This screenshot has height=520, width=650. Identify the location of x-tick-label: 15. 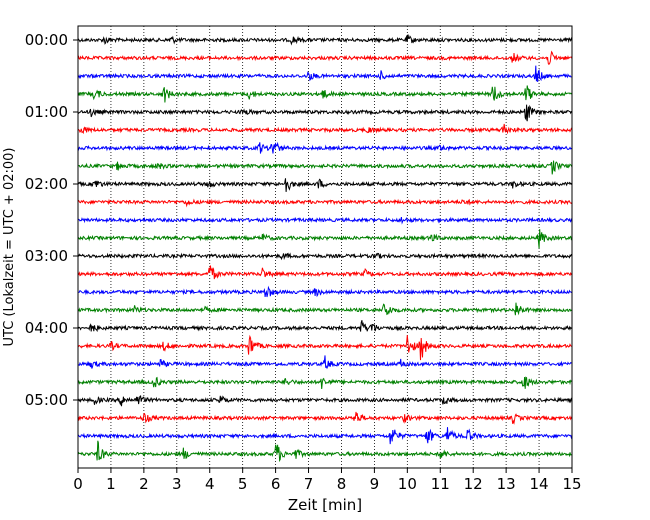
(571, 484).